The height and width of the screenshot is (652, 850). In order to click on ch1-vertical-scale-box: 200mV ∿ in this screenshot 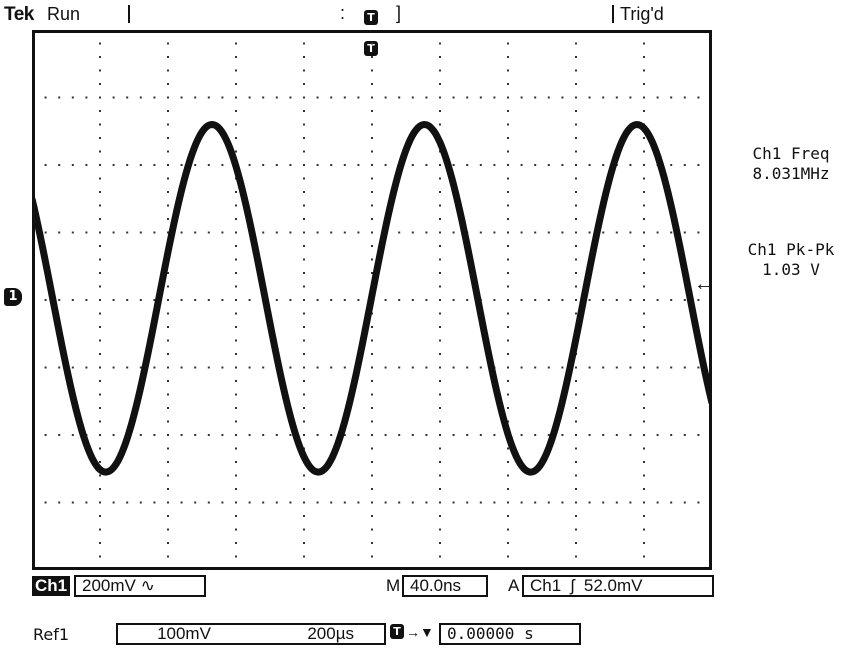, I will do `click(140, 586)`.